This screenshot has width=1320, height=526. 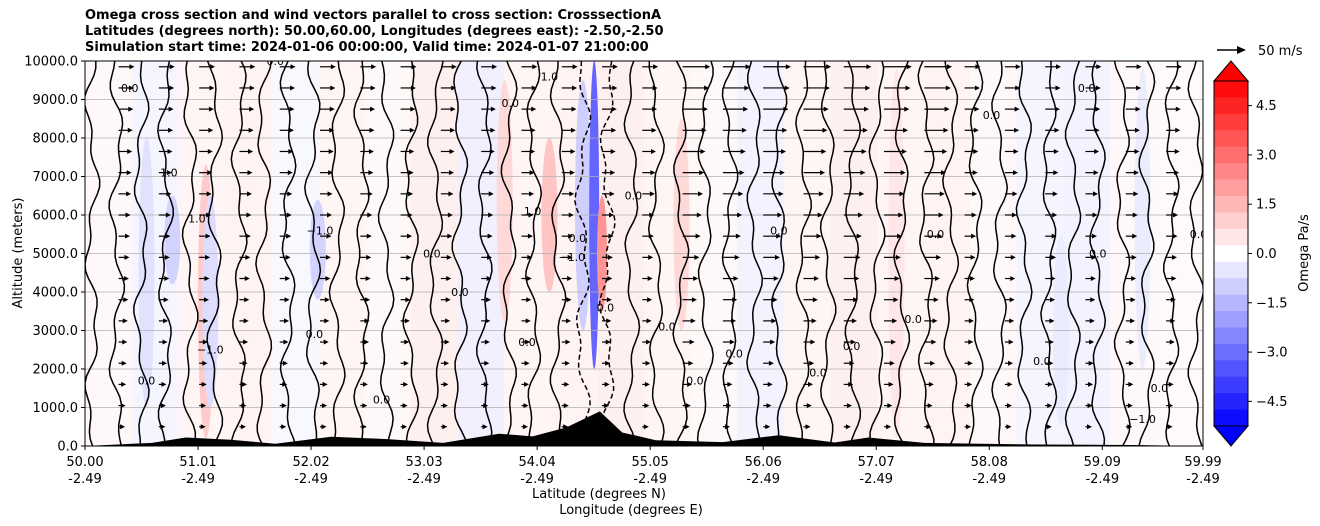 What do you see at coordinates (1266, 106) in the screenshot?
I see `colorbar-tick-label: 4.5` at bounding box center [1266, 106].